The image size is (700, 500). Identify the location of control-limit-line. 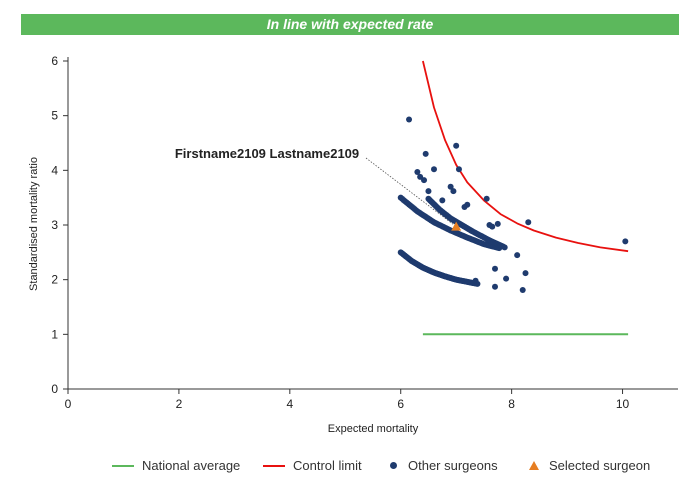
(525, 156).